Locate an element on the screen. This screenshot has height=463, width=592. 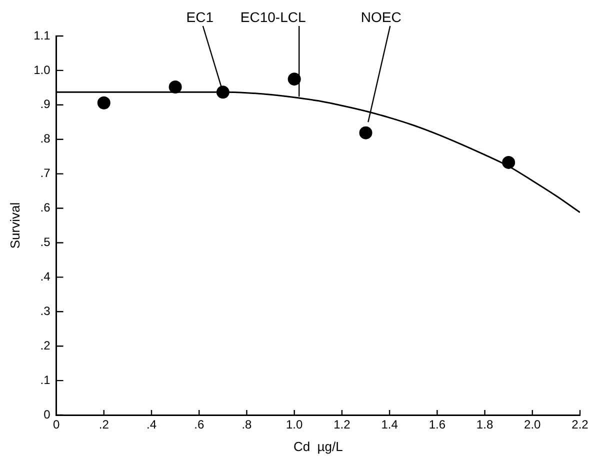
y-tick-label: .1 is located at coordinates (45, 379).